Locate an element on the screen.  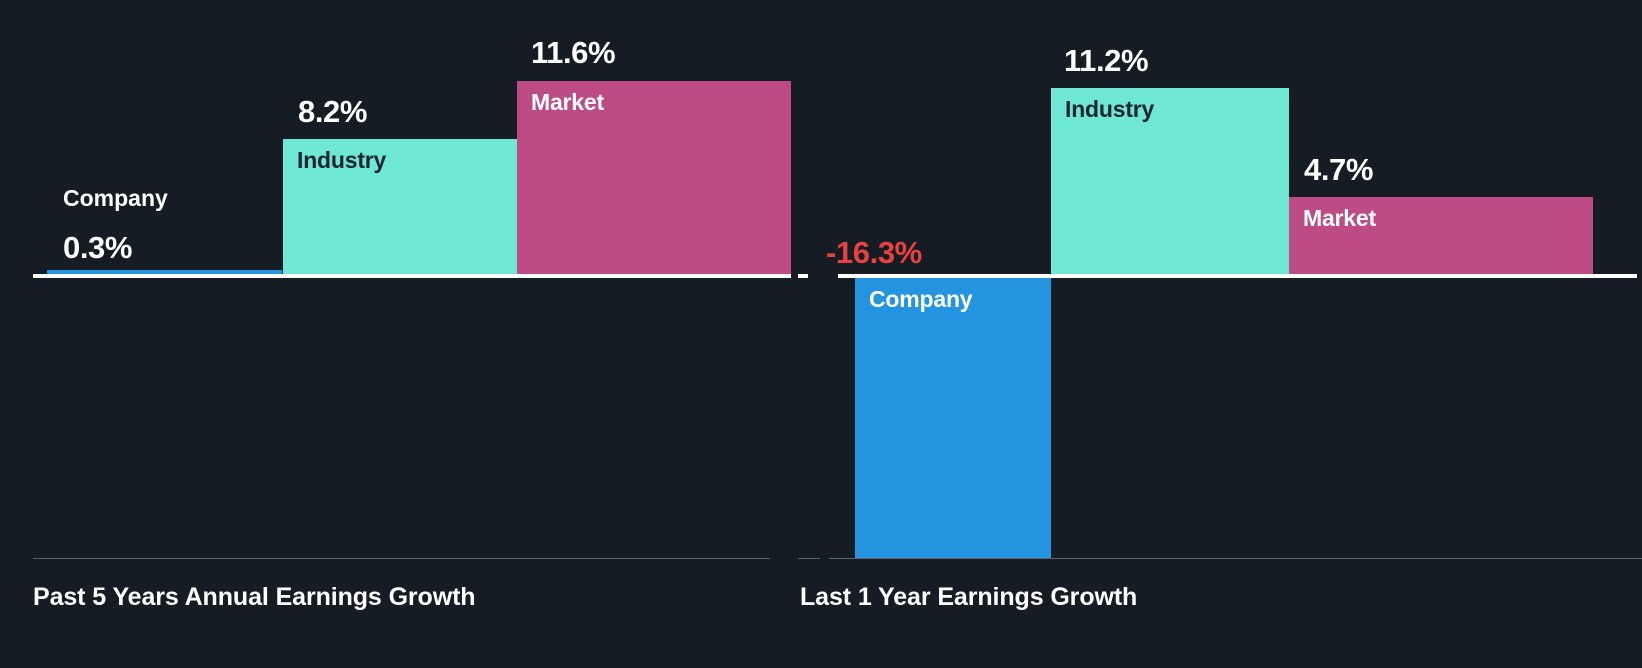
zero-axis-line-last-1-year is located at coordinates (1237, 276).